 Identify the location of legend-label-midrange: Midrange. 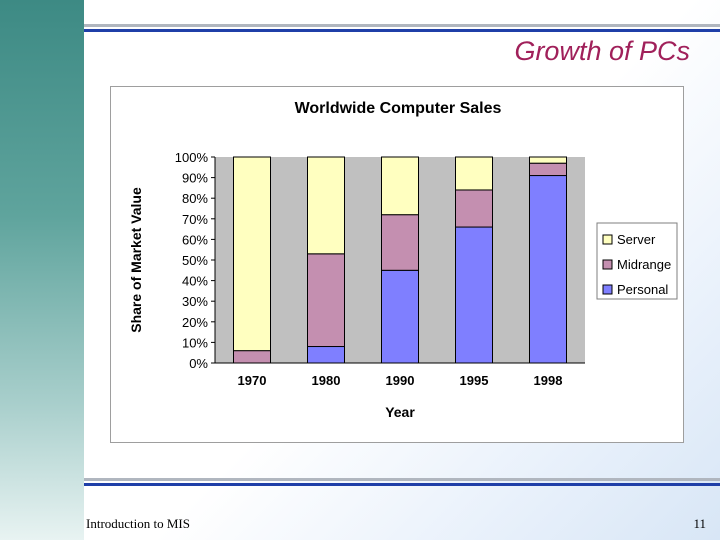
(644, 264).